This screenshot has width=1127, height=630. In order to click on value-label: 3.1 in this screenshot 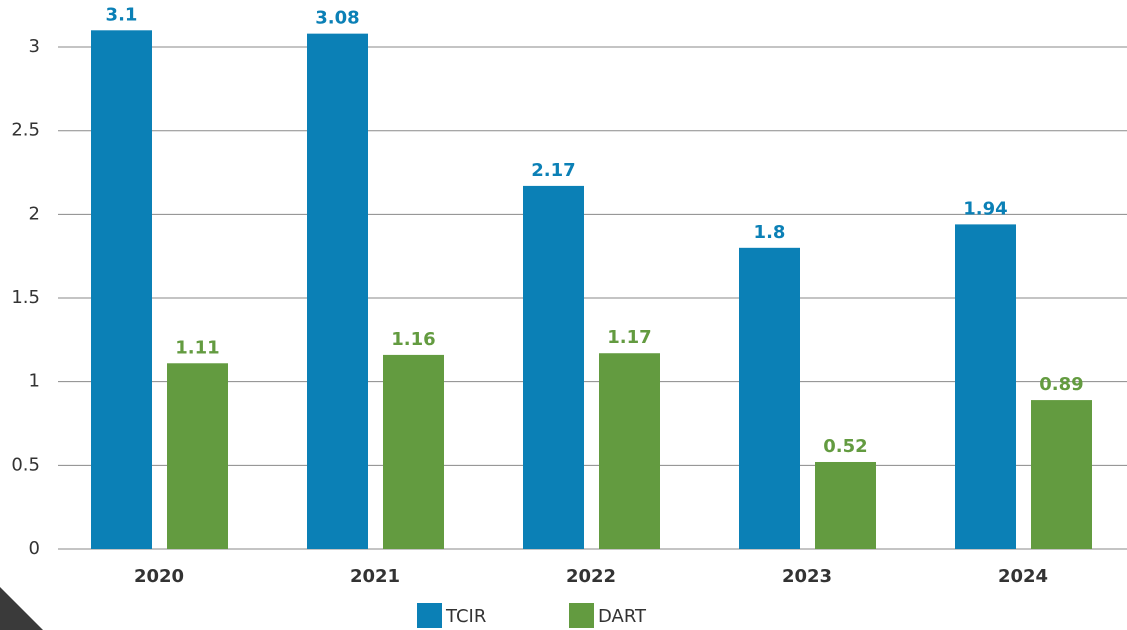, I will do `click(122, 14)`.